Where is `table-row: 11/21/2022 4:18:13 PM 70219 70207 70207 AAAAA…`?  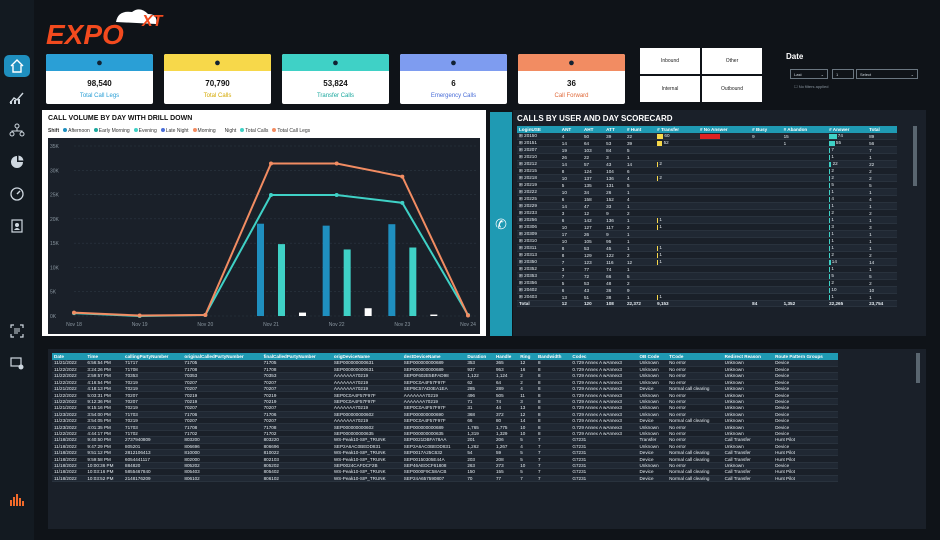 table-row: 11/21/2022 4:18:13 PM 70219 70207 70207 AAAAA… is located at coordinates (445, 389).